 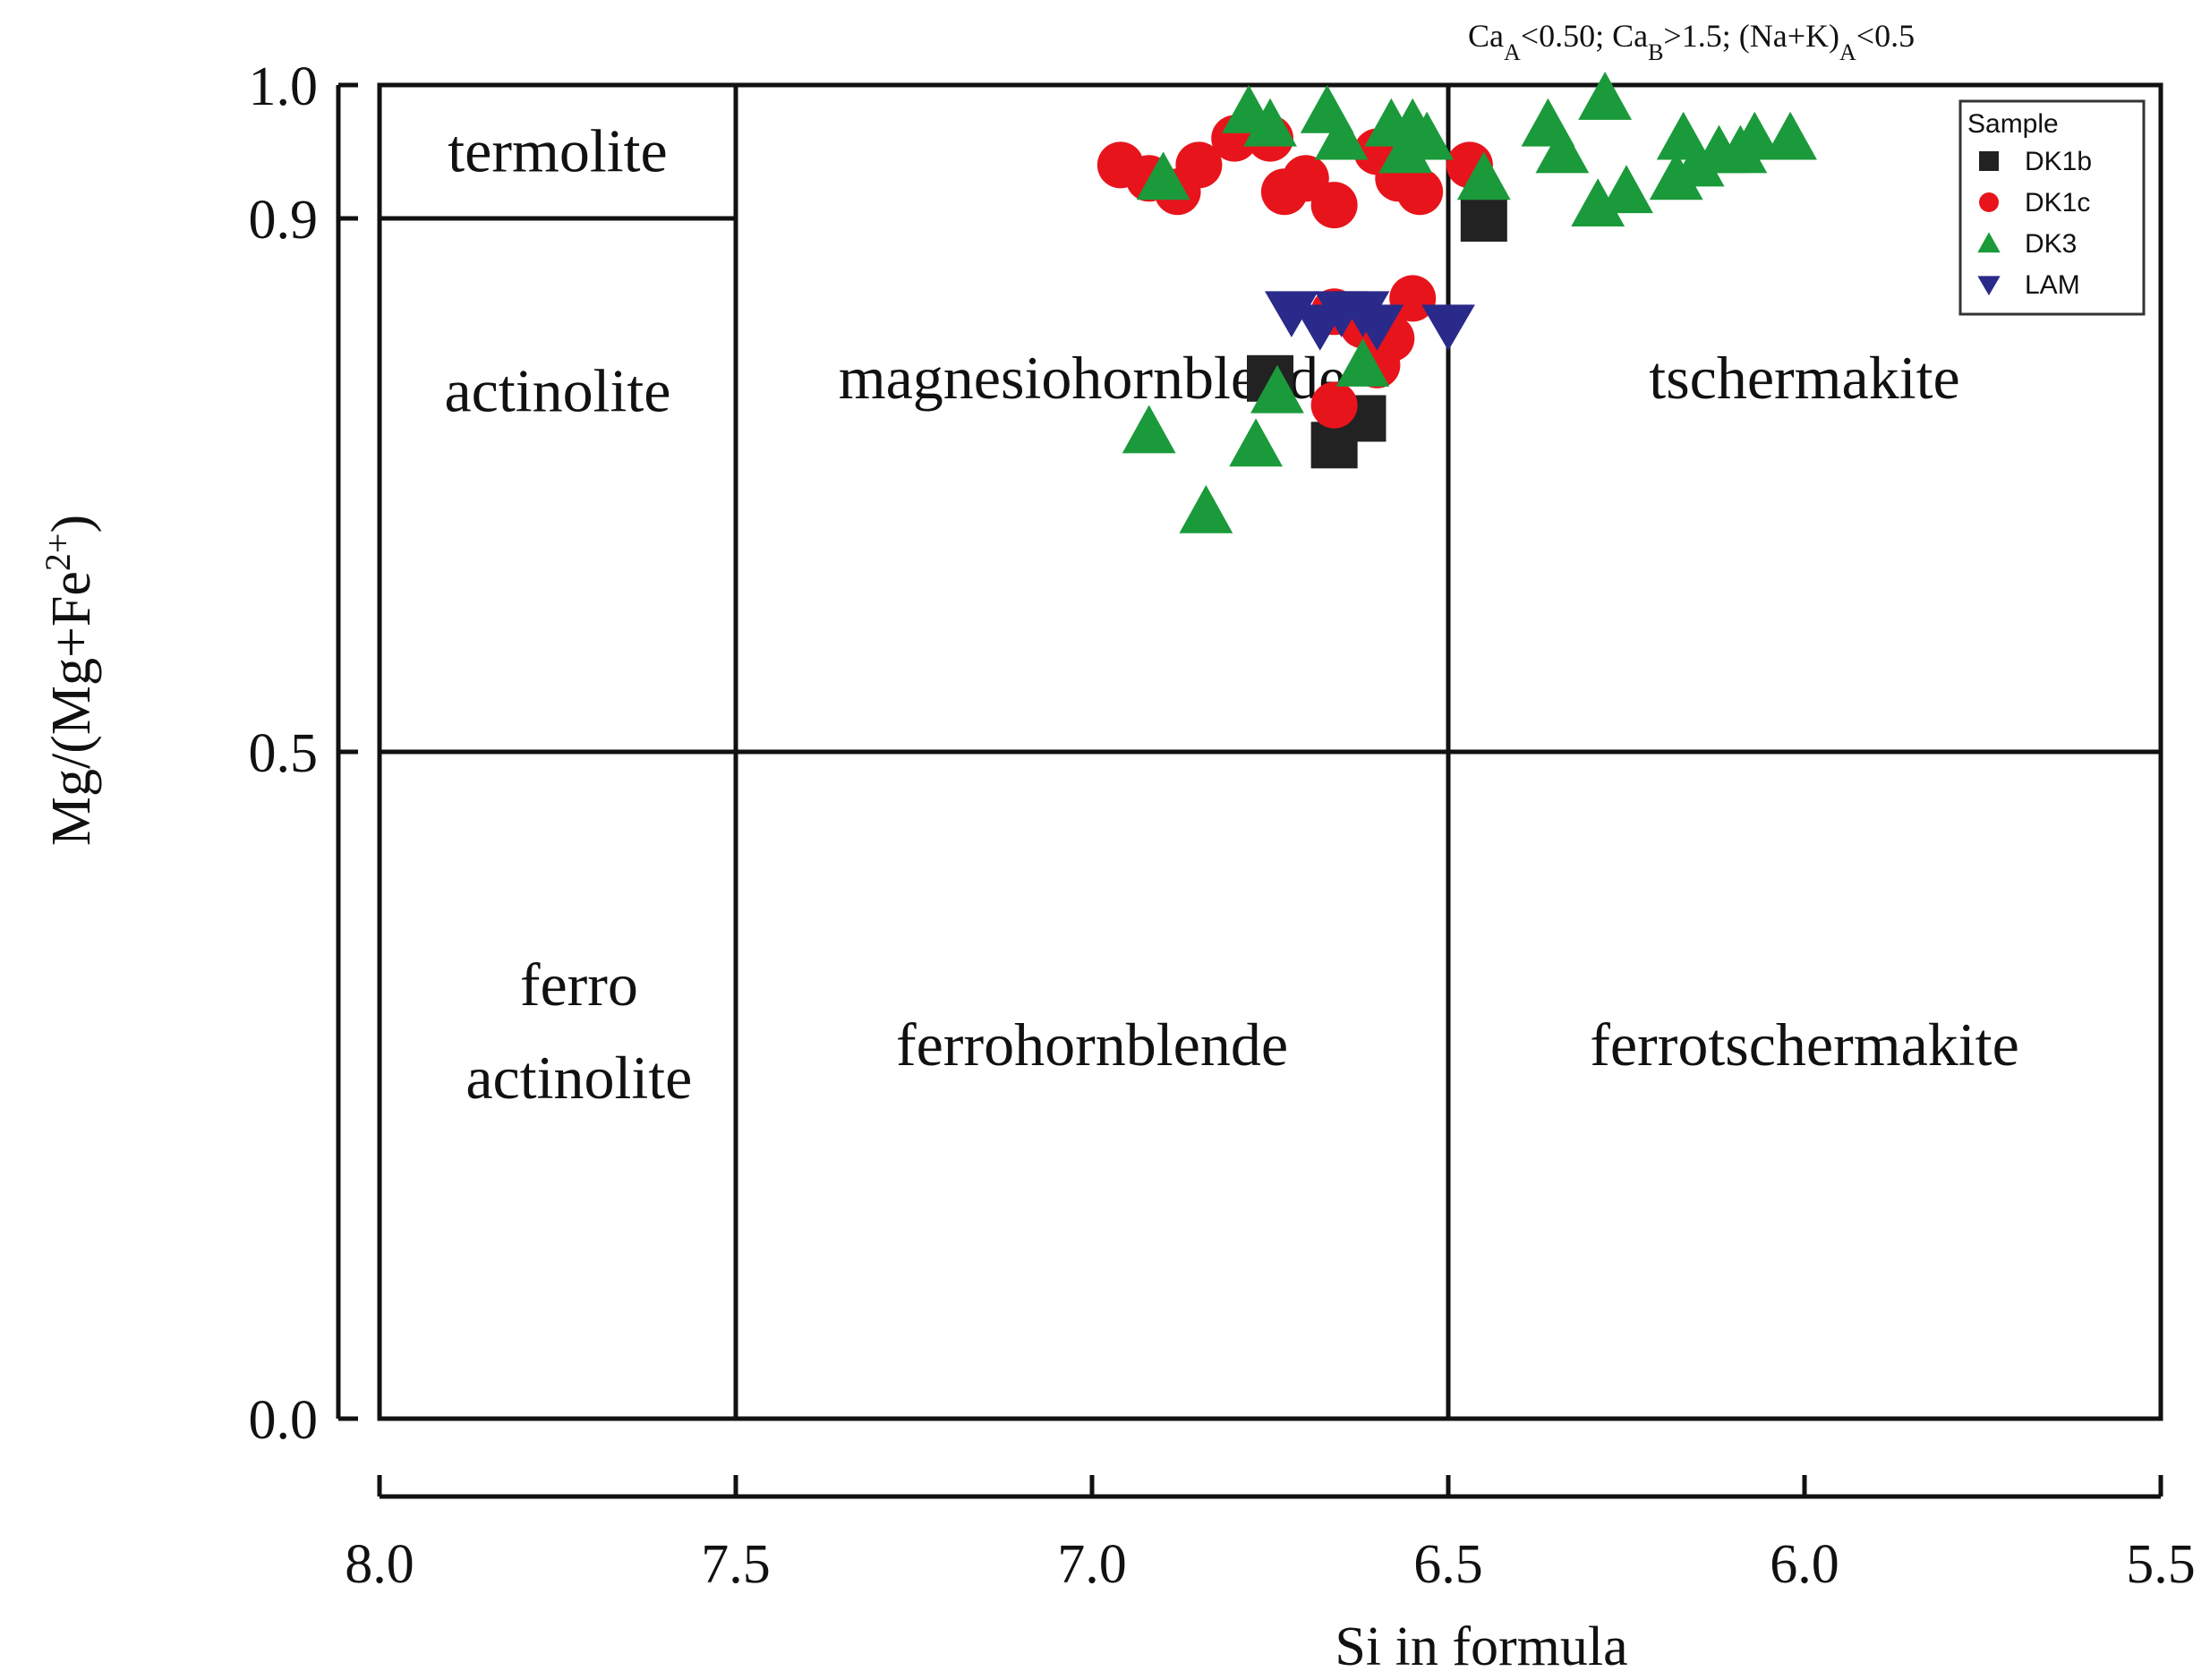 I want to click on x-tick-label: 6.5, so click(x=1448, y=1564).